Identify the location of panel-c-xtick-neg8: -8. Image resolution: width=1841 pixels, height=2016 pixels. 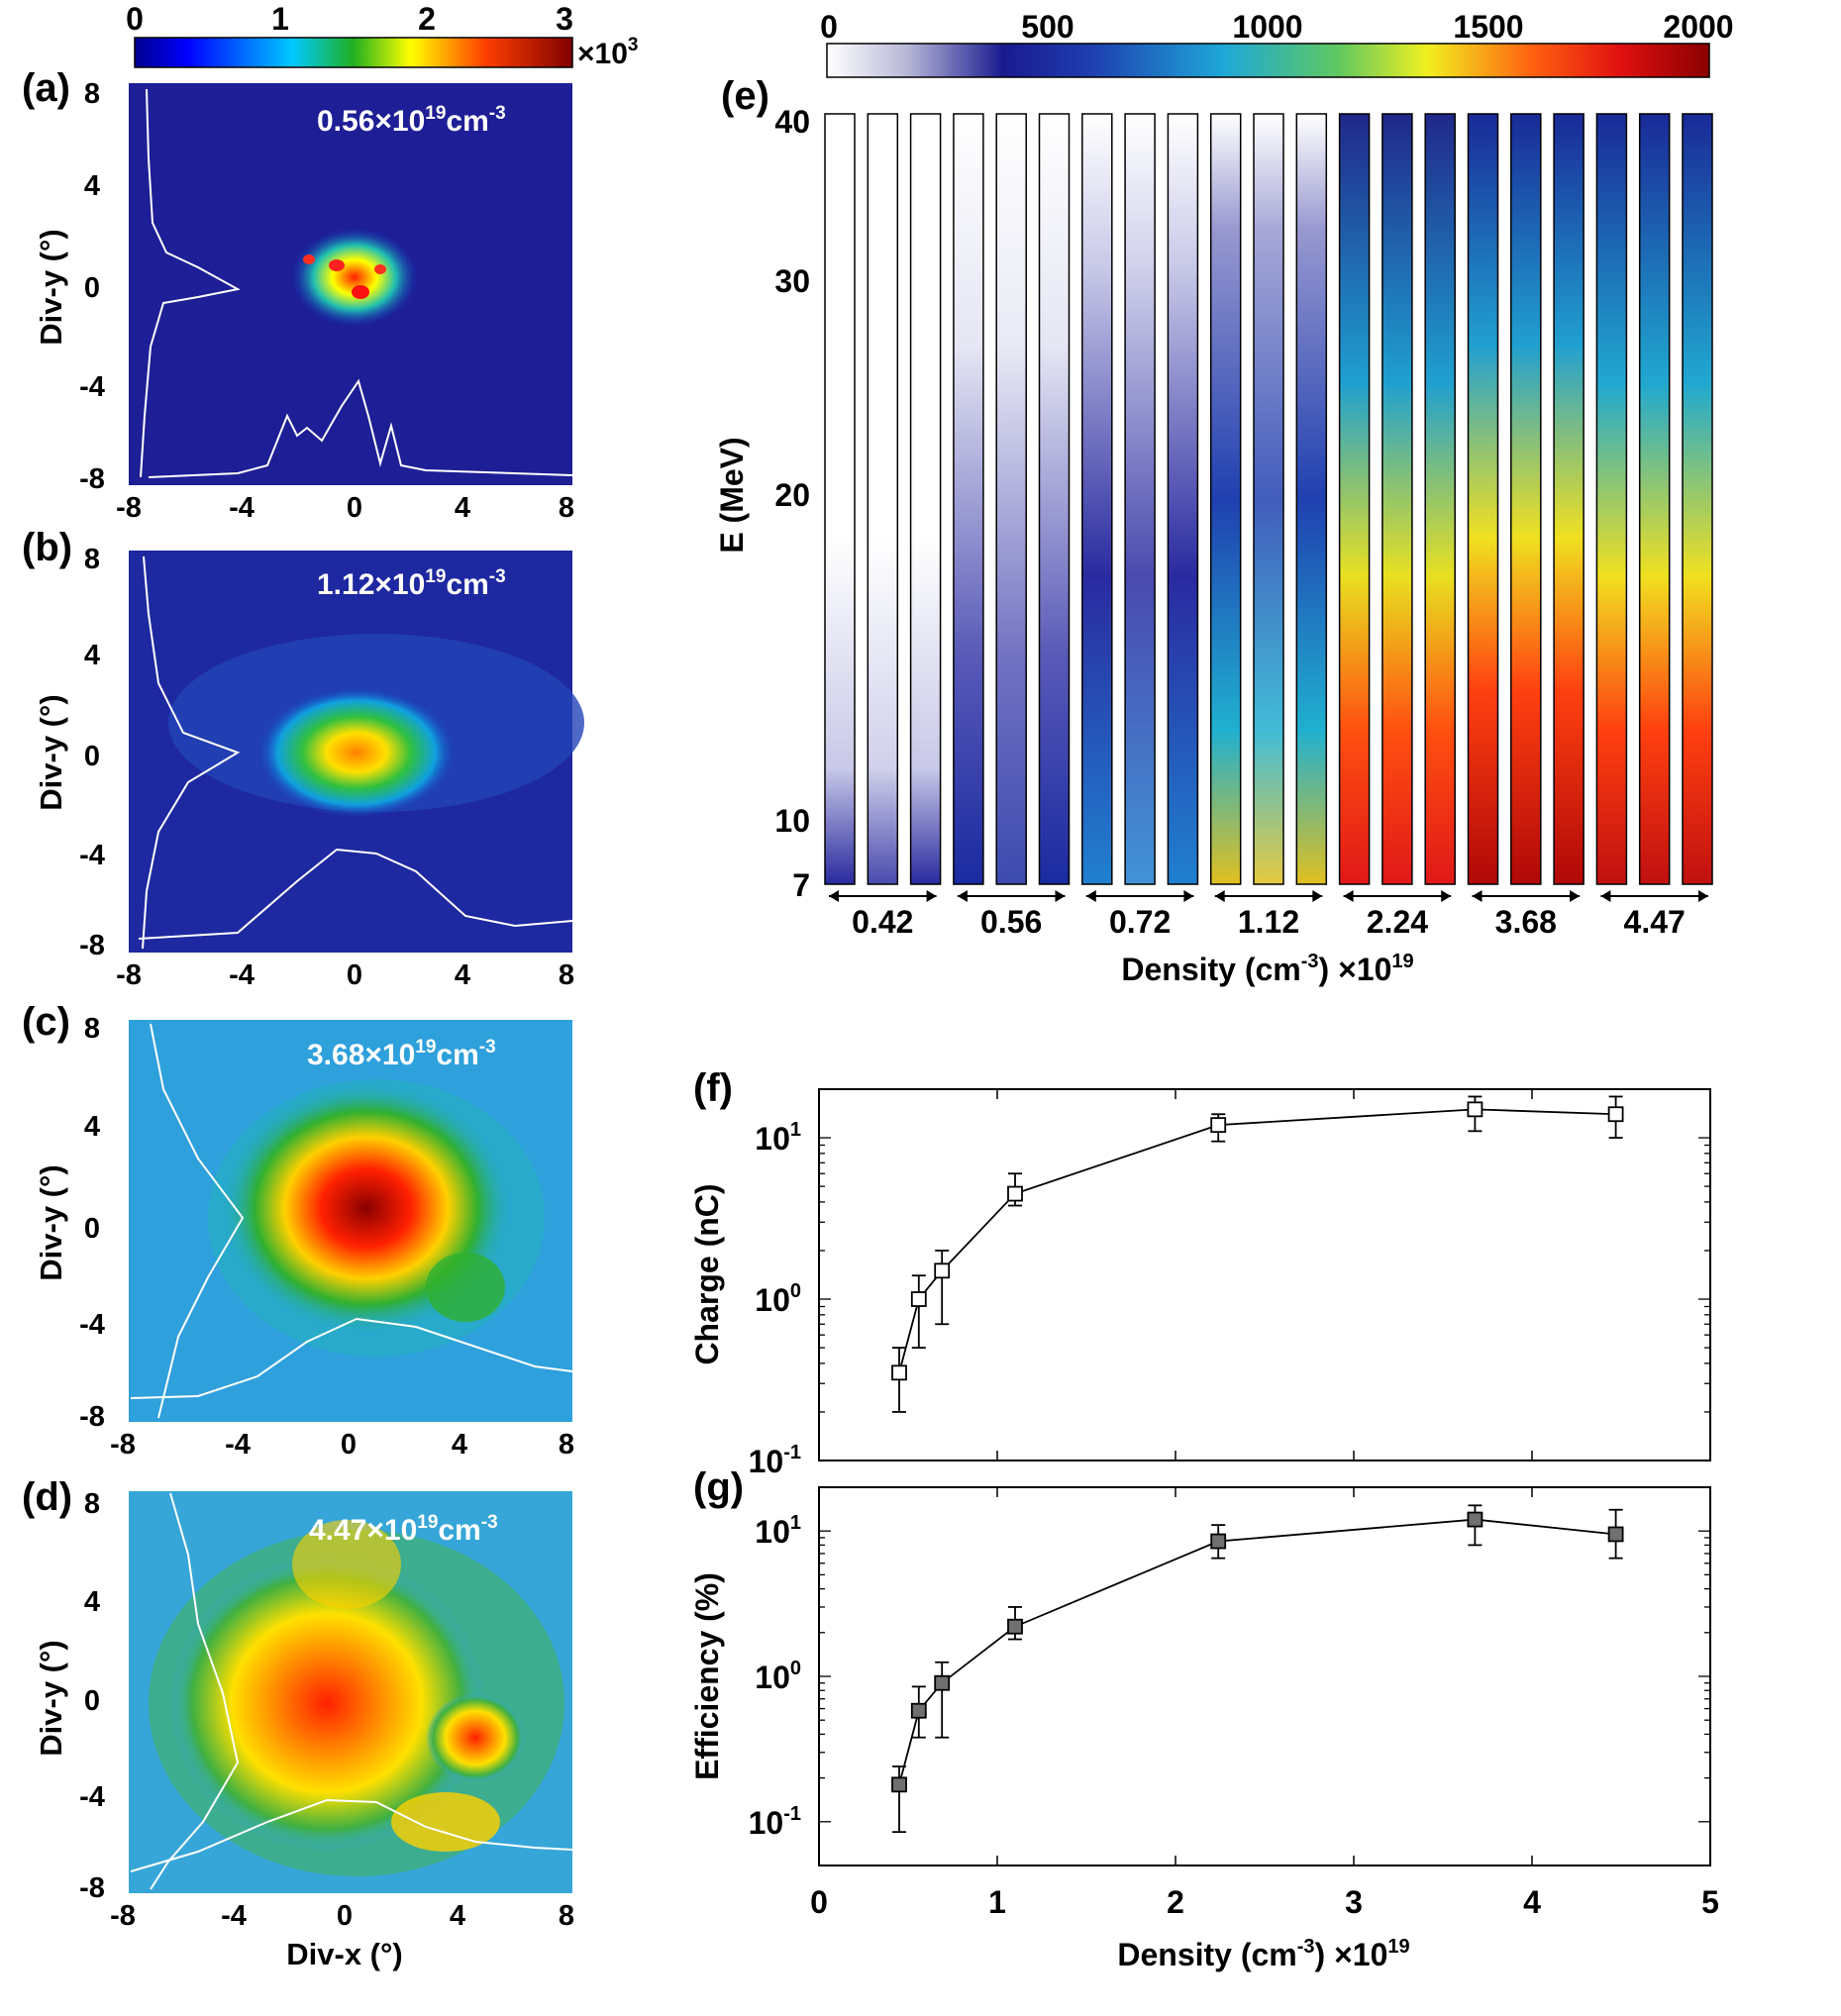
(123, 1445).